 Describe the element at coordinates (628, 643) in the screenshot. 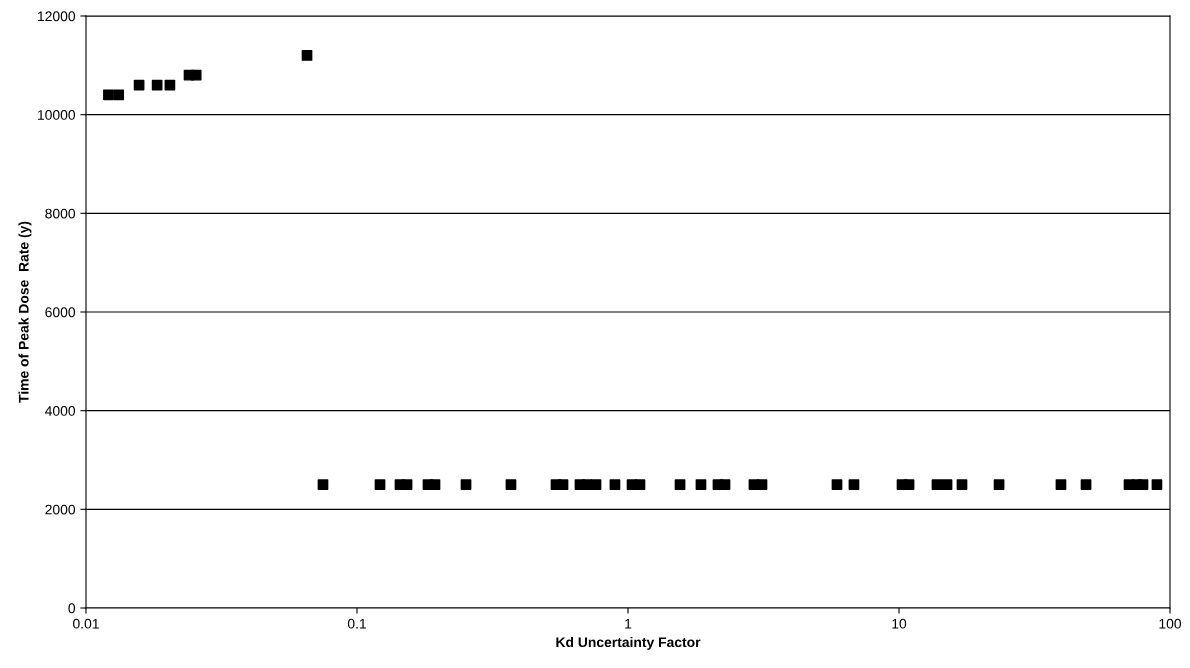

I see `x-axis-title: Kd Uncertainty Factor` at that location.